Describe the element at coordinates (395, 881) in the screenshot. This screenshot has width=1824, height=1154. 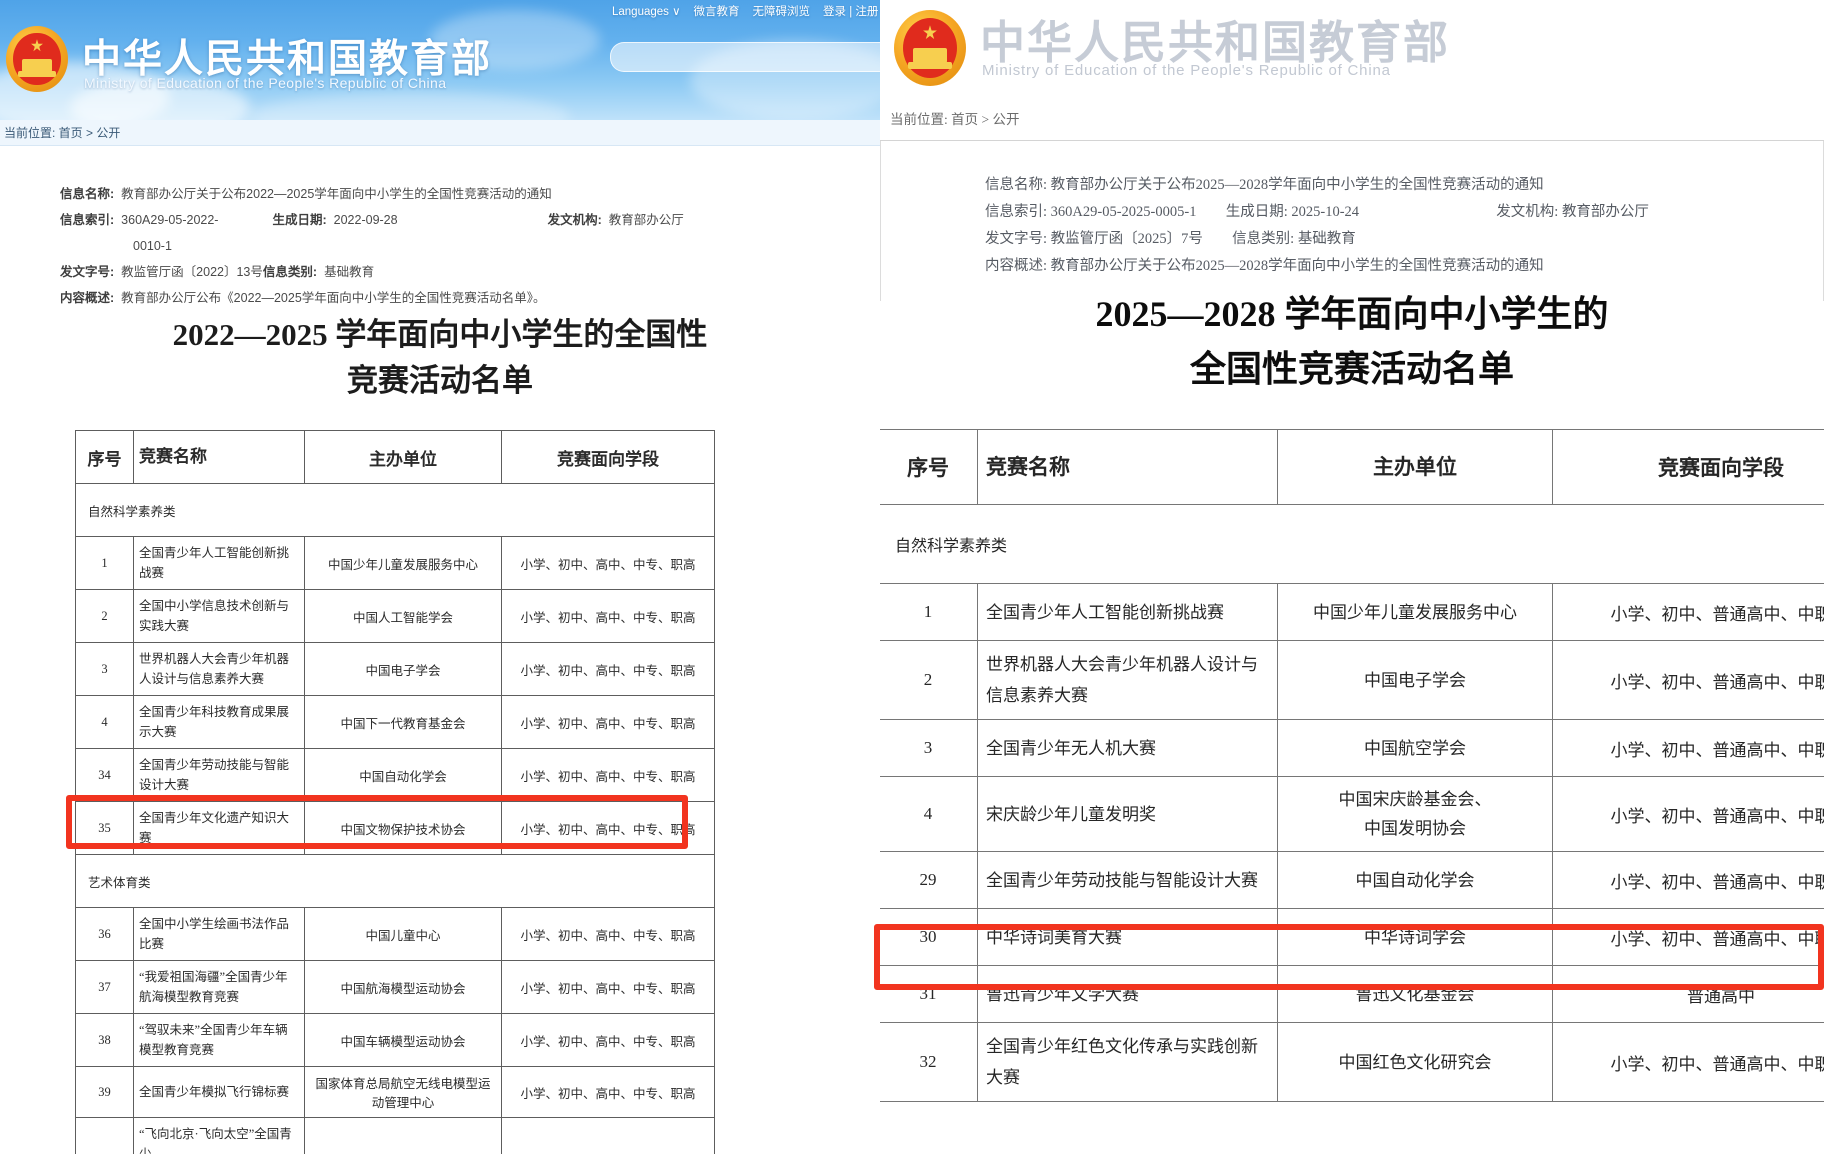
I see `category-label: 艺术体育类` at that location.